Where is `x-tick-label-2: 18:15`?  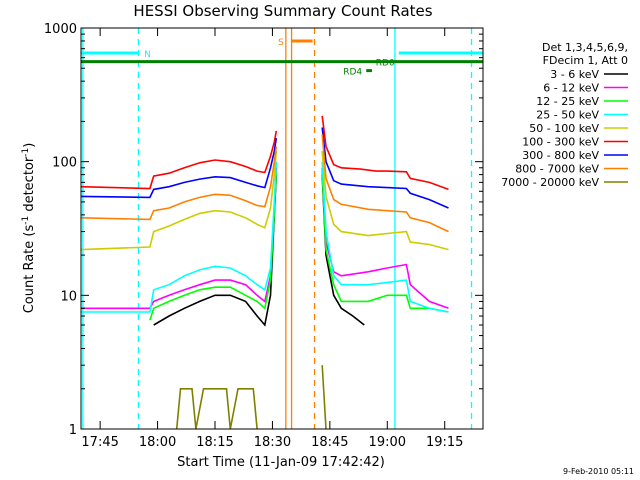
x-tick-label-2: 18:15 is located at coordinates (214, 442).